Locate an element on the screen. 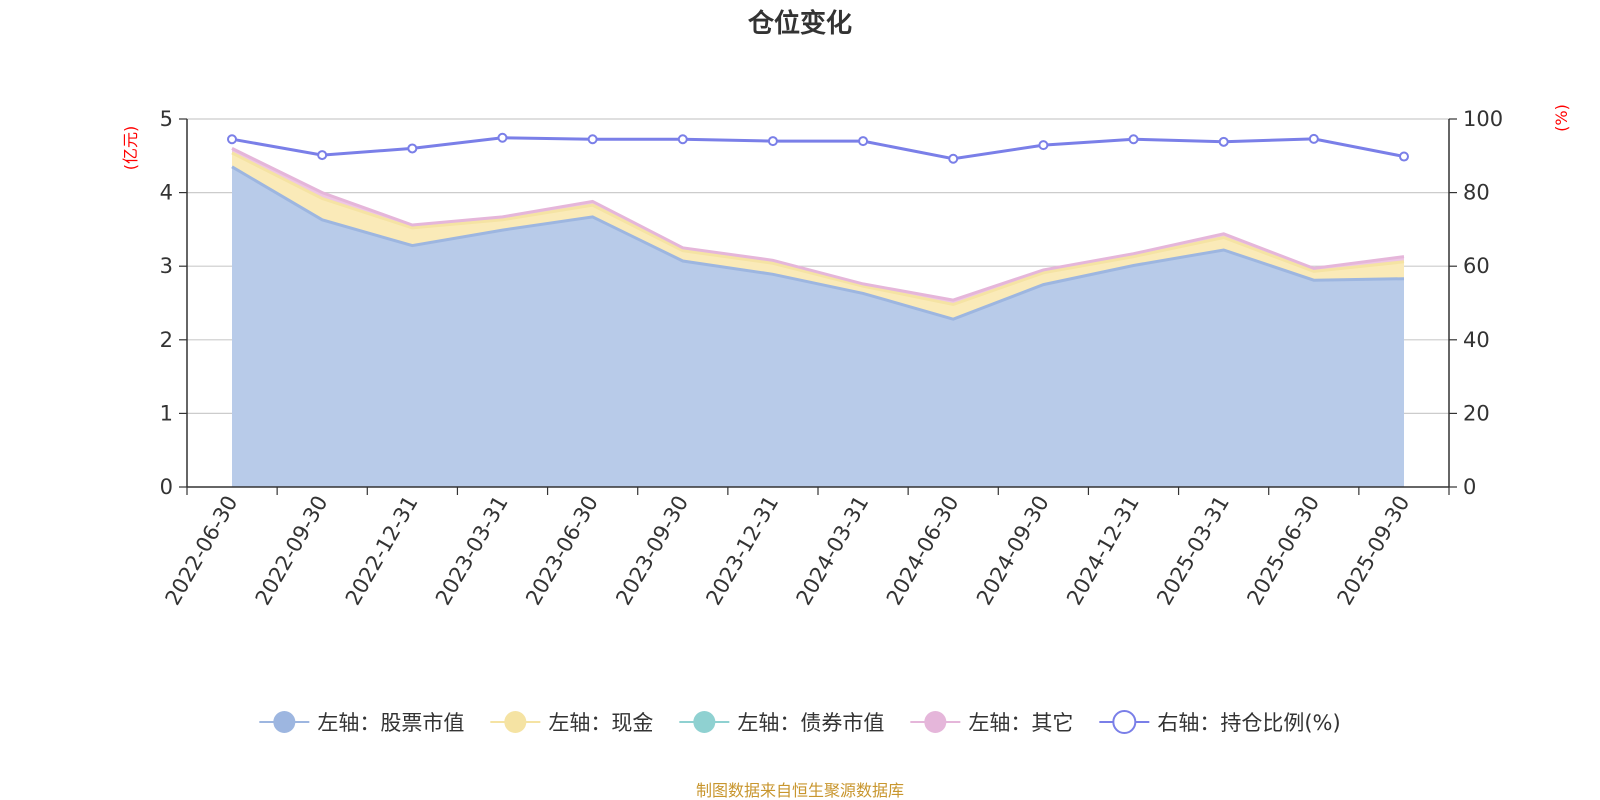 Image resolution: width=1600 pixels, height=800 pixels. line-左轴：股票市值 is located at coordinates (818, 243).